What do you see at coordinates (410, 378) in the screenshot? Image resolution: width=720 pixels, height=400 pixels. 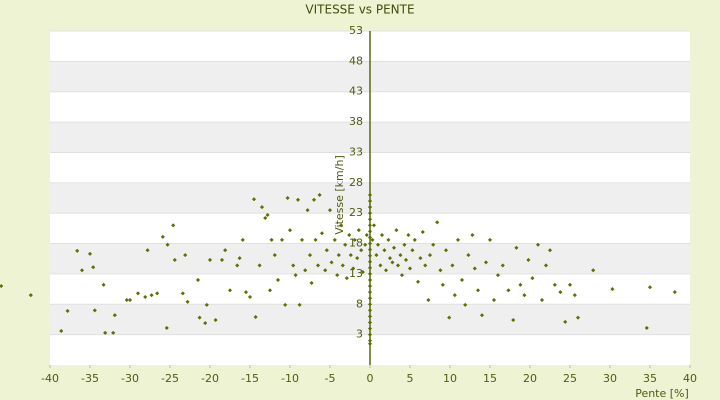 I see `x-tick-label: 5` at bounding box center [410, 378].